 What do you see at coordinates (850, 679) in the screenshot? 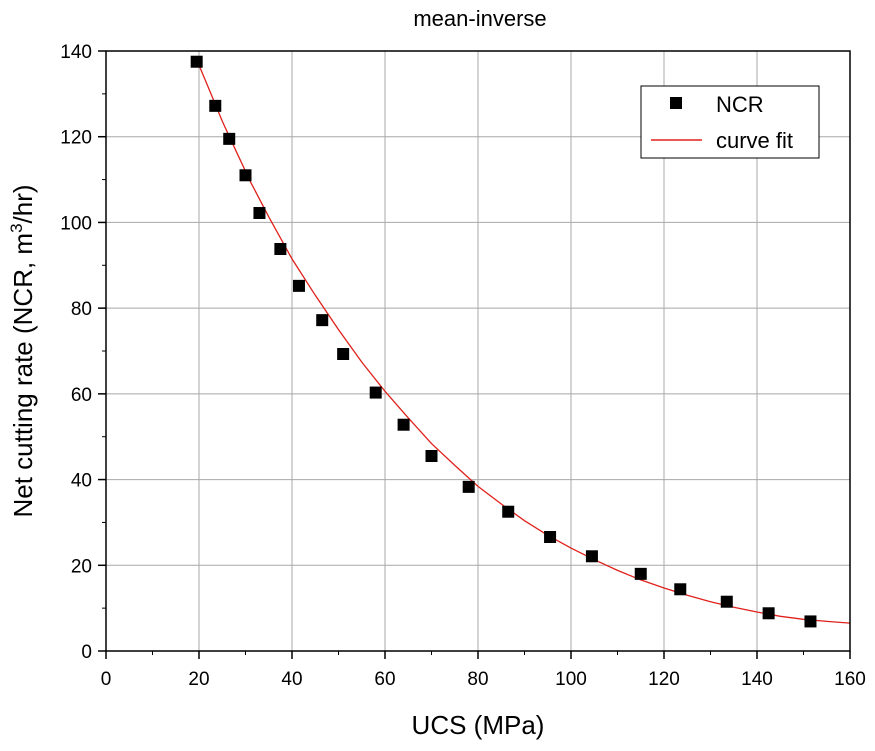
I see `x-tick-label: 160` at bounding box center [850, 679].